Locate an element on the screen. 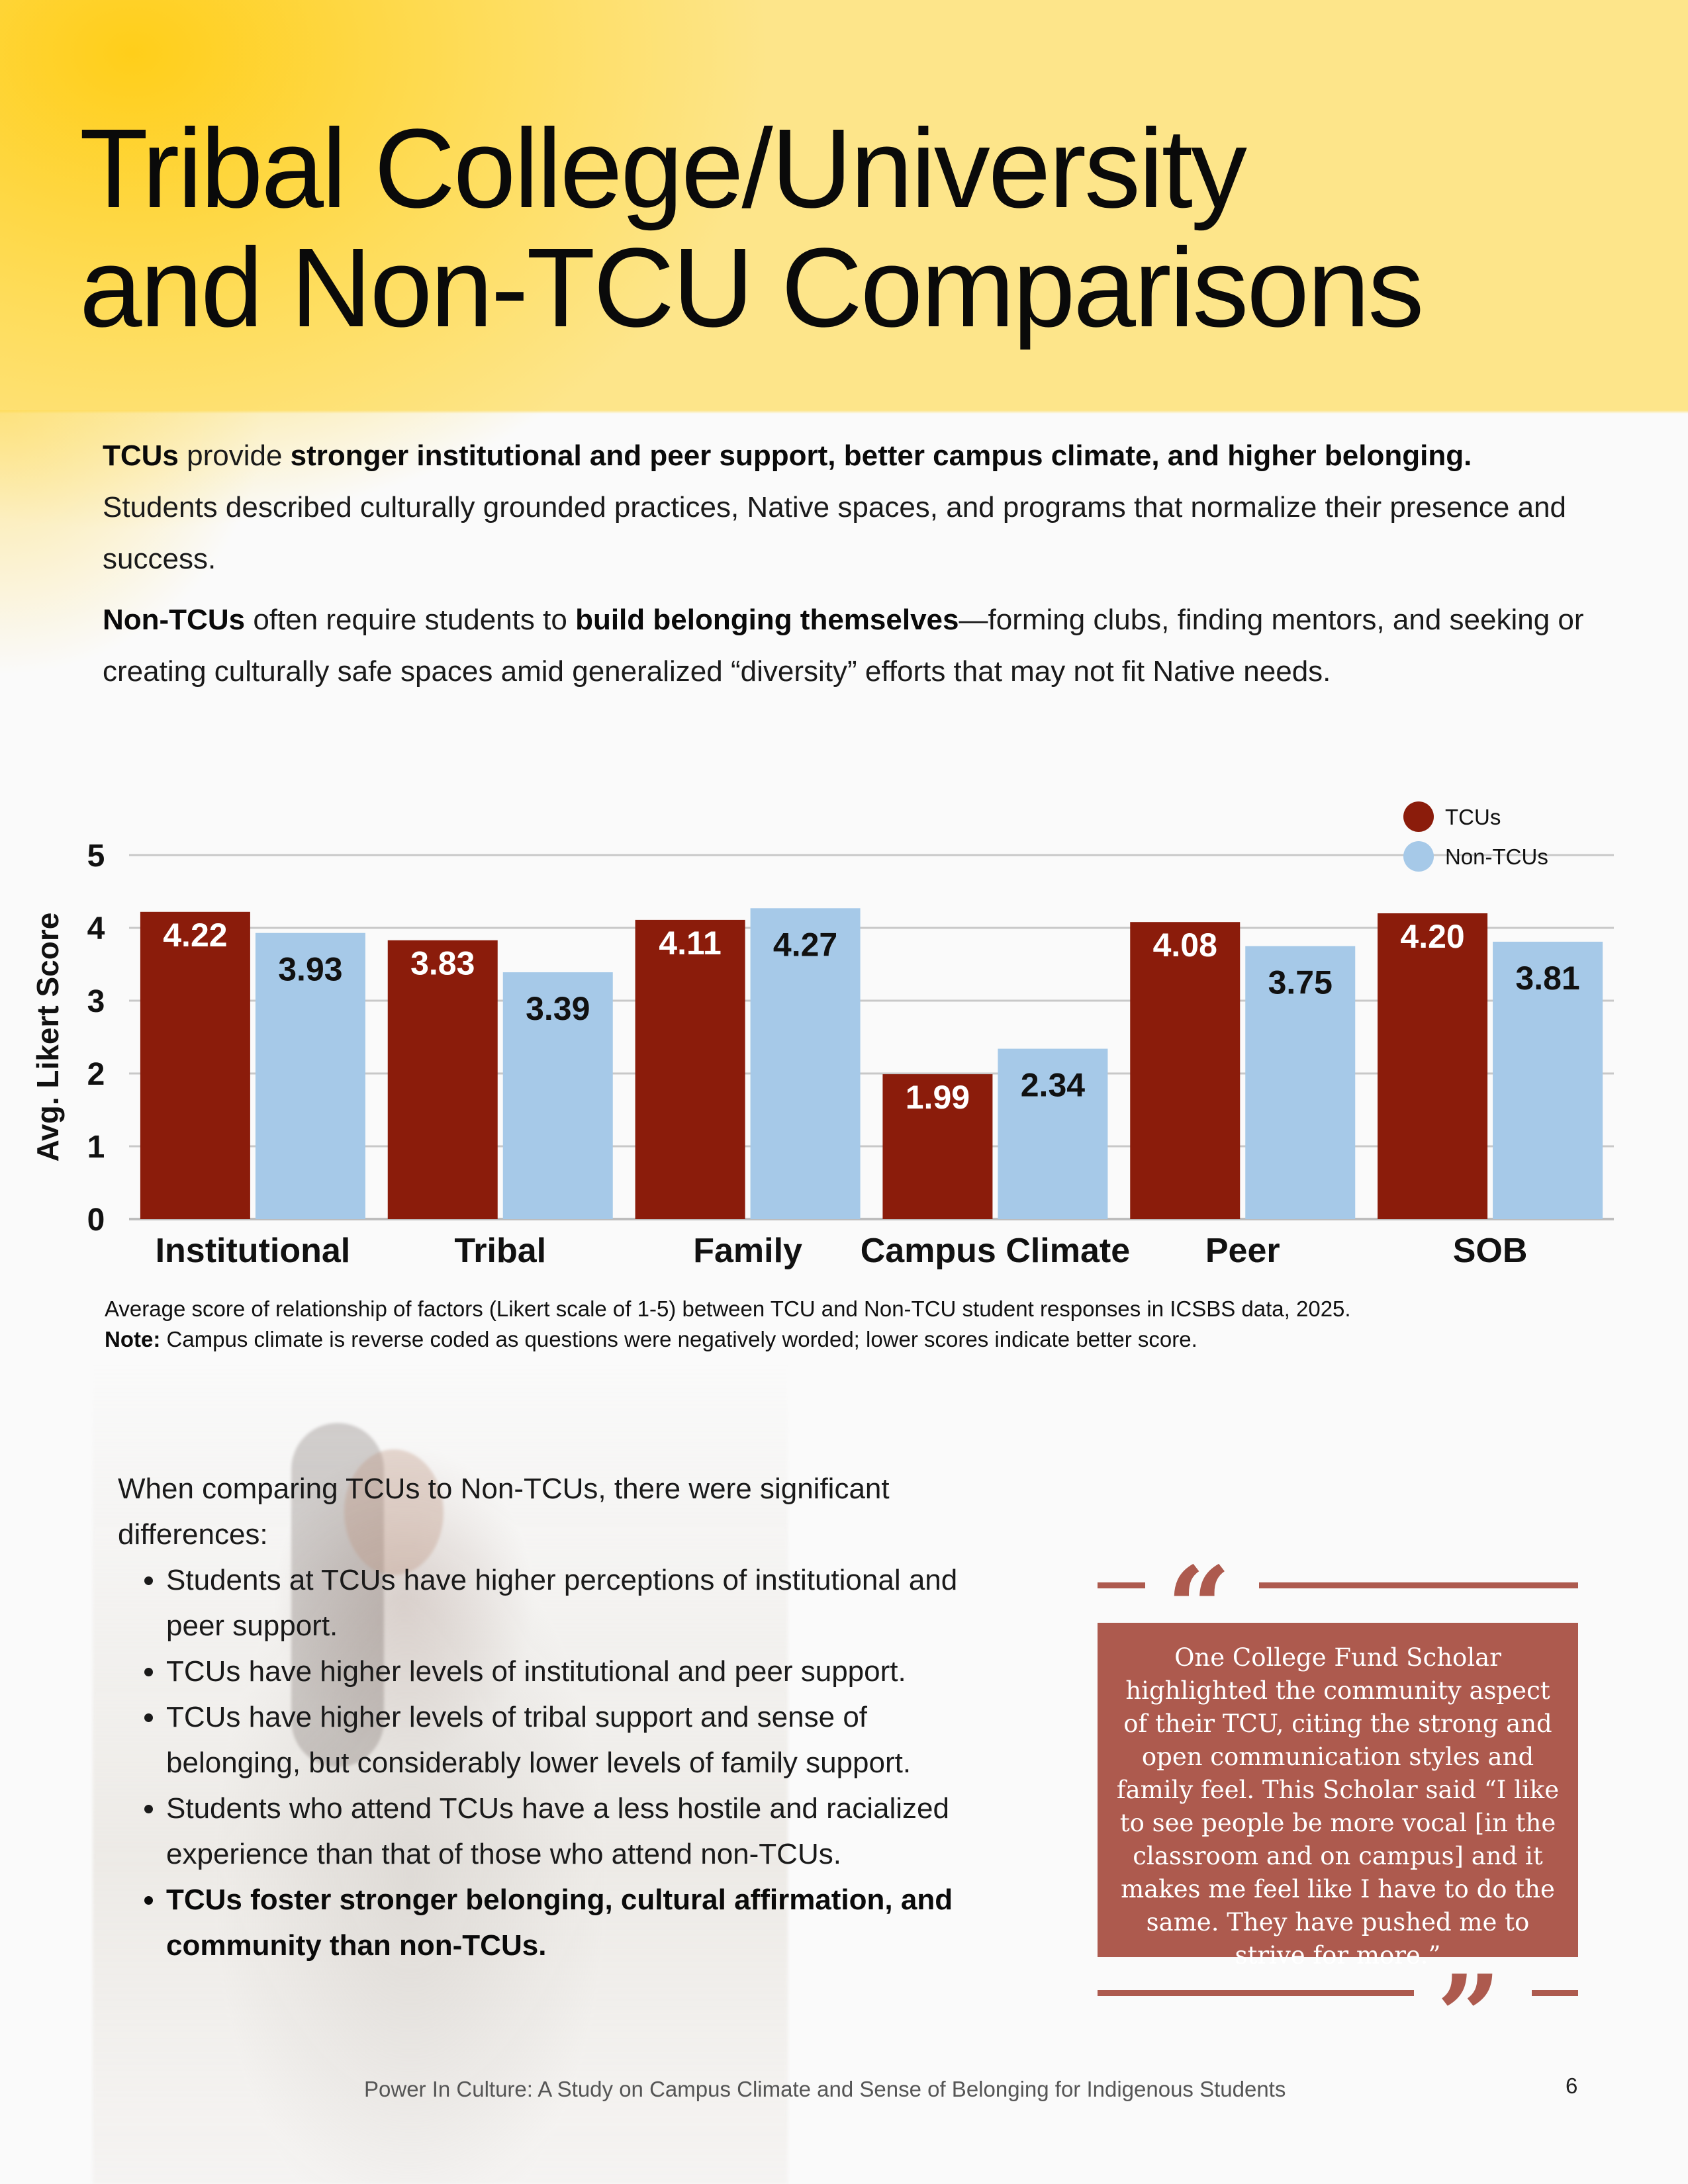  x-tick-label: Tribal is located at coordinates (500, 1251).